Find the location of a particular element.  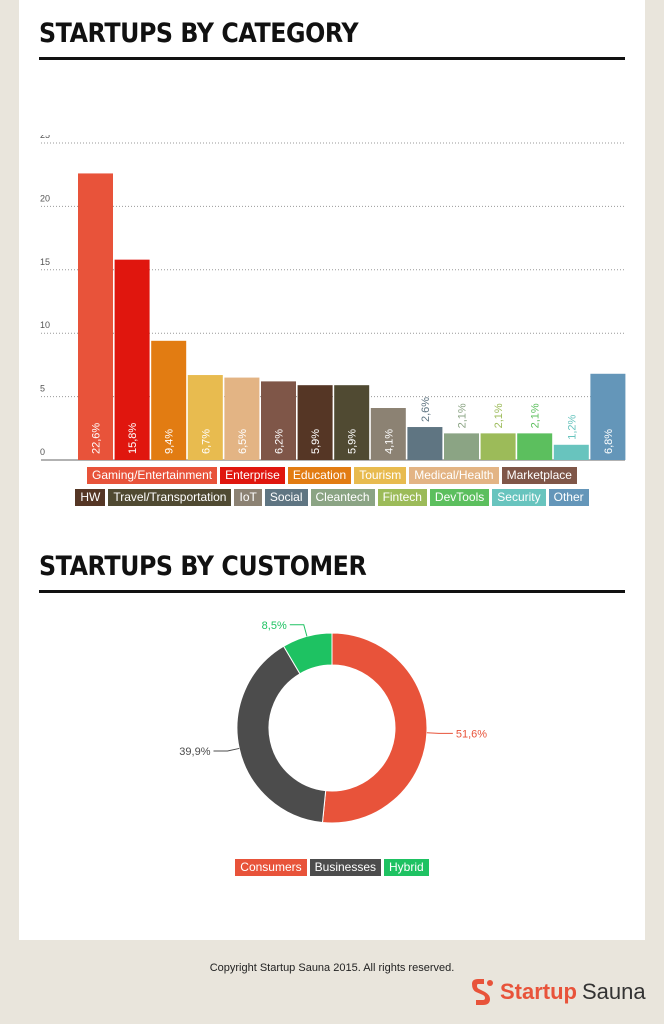

legend-medical-health: Medical/Health is located at coordinates (454, 475).